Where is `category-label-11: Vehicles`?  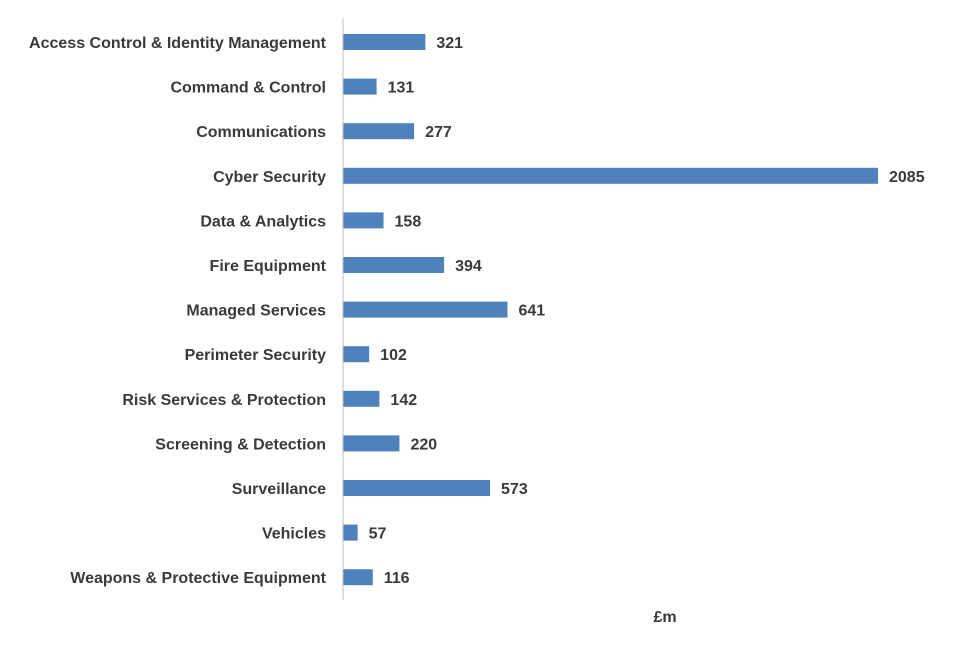
category-label-11: Vehicles is located at coordinates (294, 534).